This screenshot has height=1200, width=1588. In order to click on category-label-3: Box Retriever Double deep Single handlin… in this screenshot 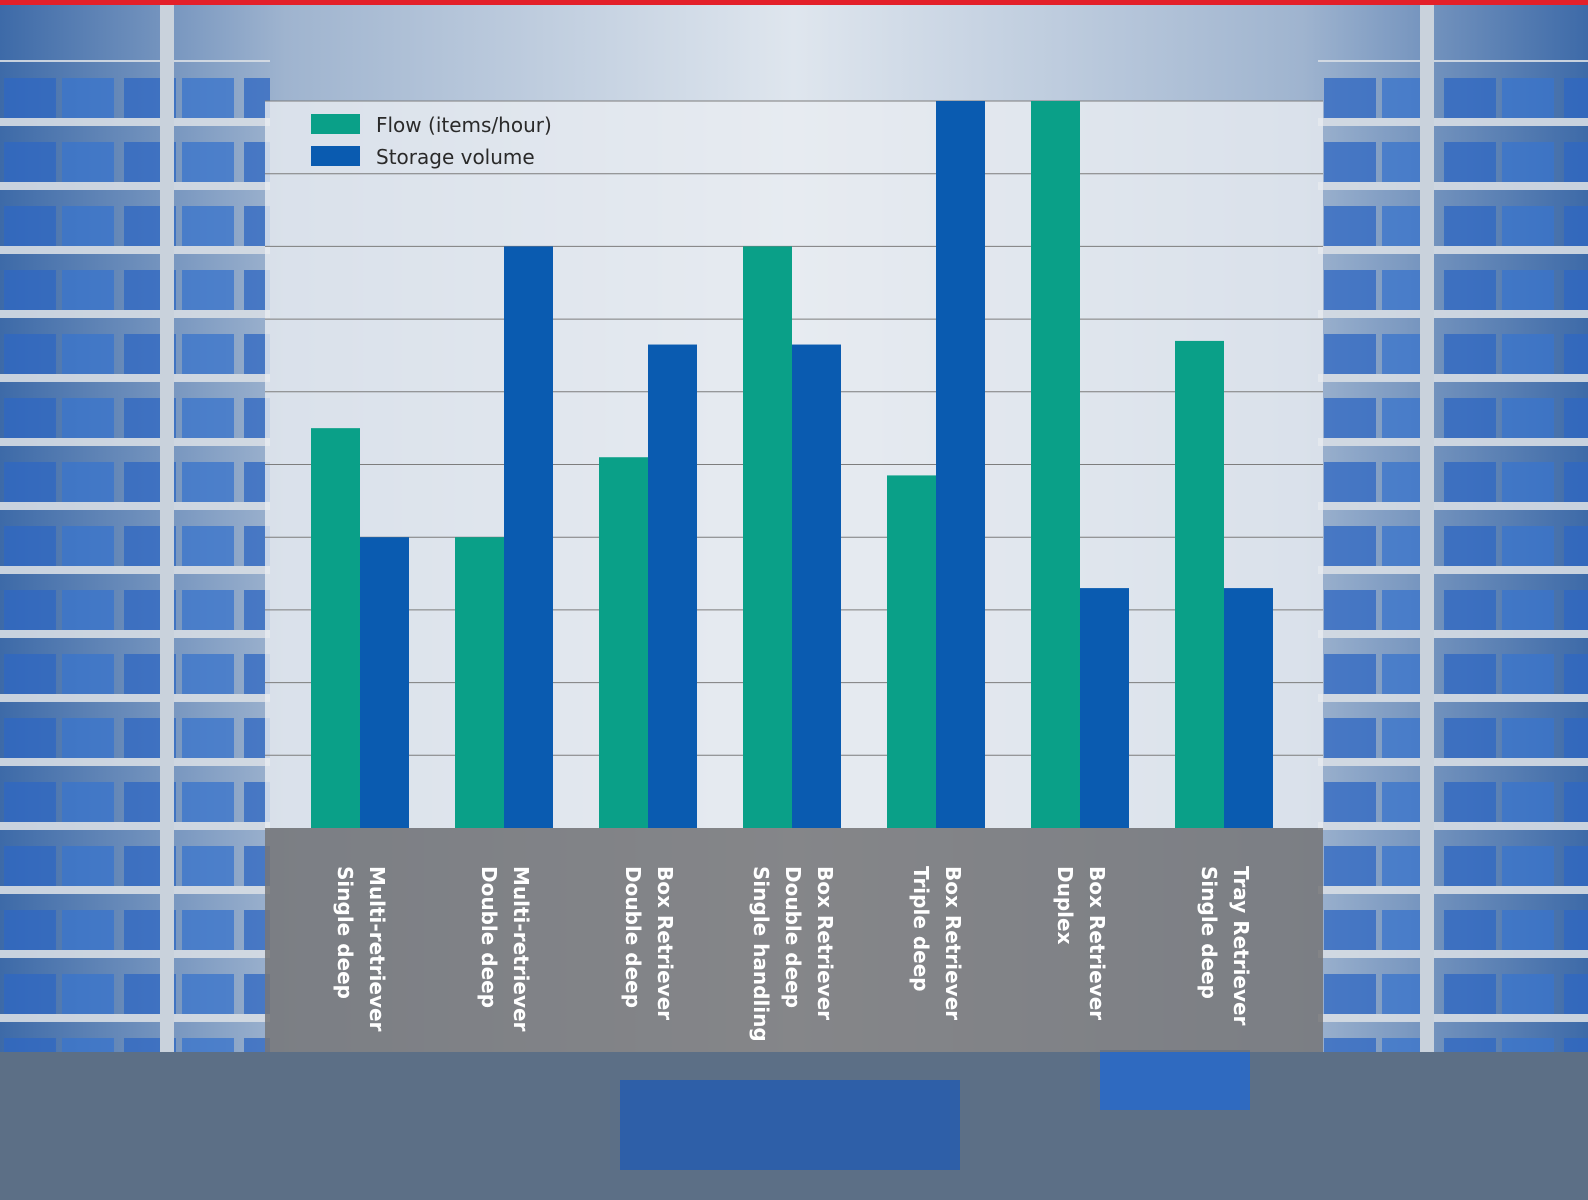, I will do `click(793, 954)`.